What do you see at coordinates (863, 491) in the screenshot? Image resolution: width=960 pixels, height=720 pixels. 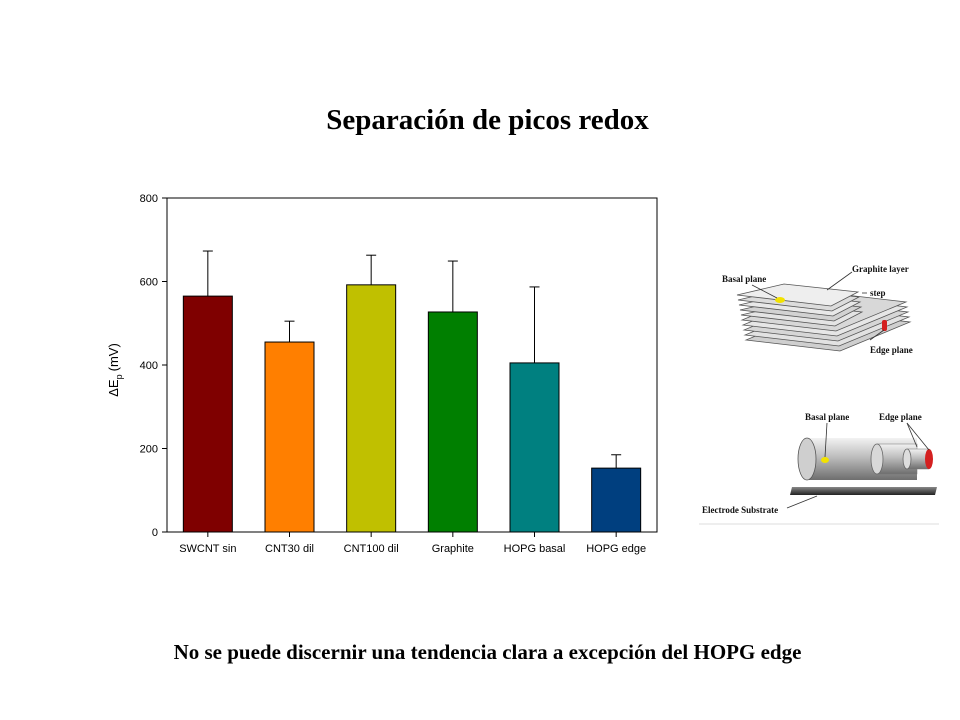 I see `electrode-substrate` at bounding box center [863, 491].